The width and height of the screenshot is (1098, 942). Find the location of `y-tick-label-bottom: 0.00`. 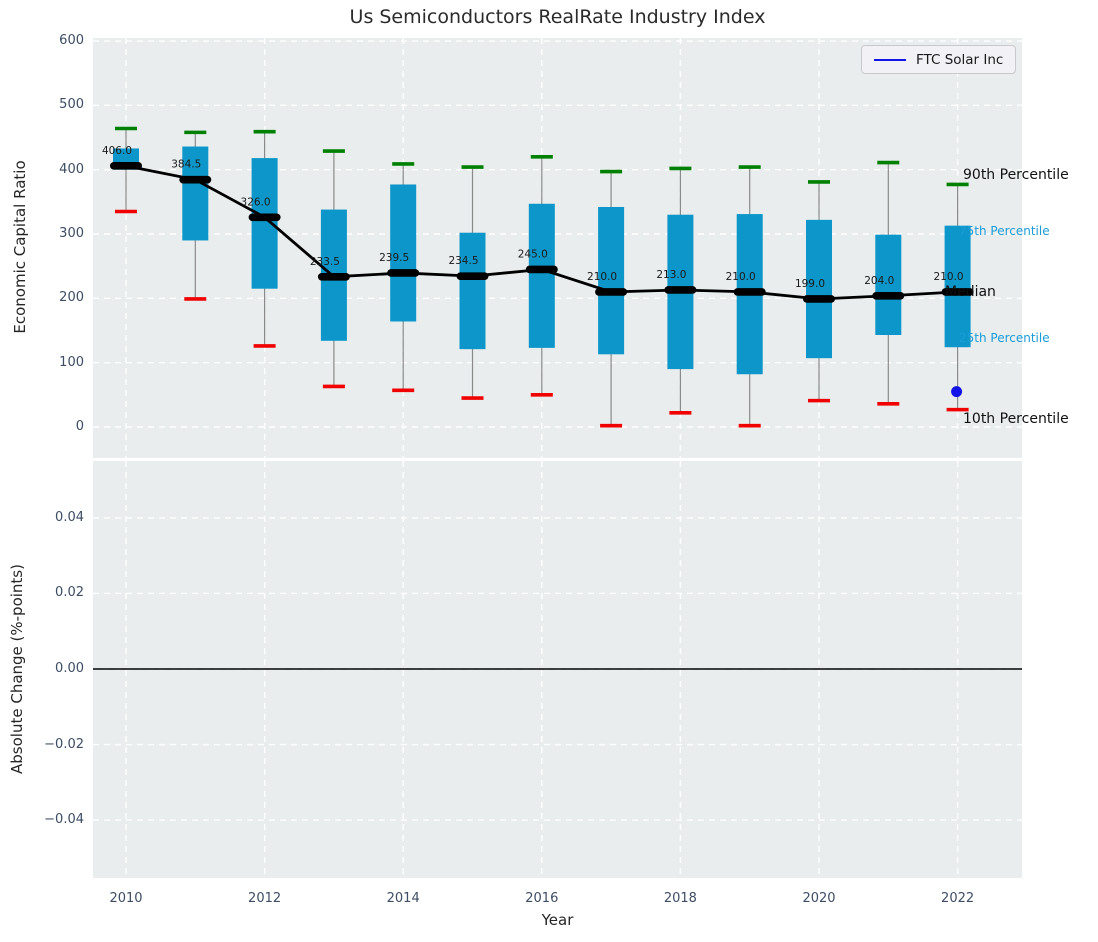

y-tick-label-bottom: 0.00 is located at coordinates (69, 668).